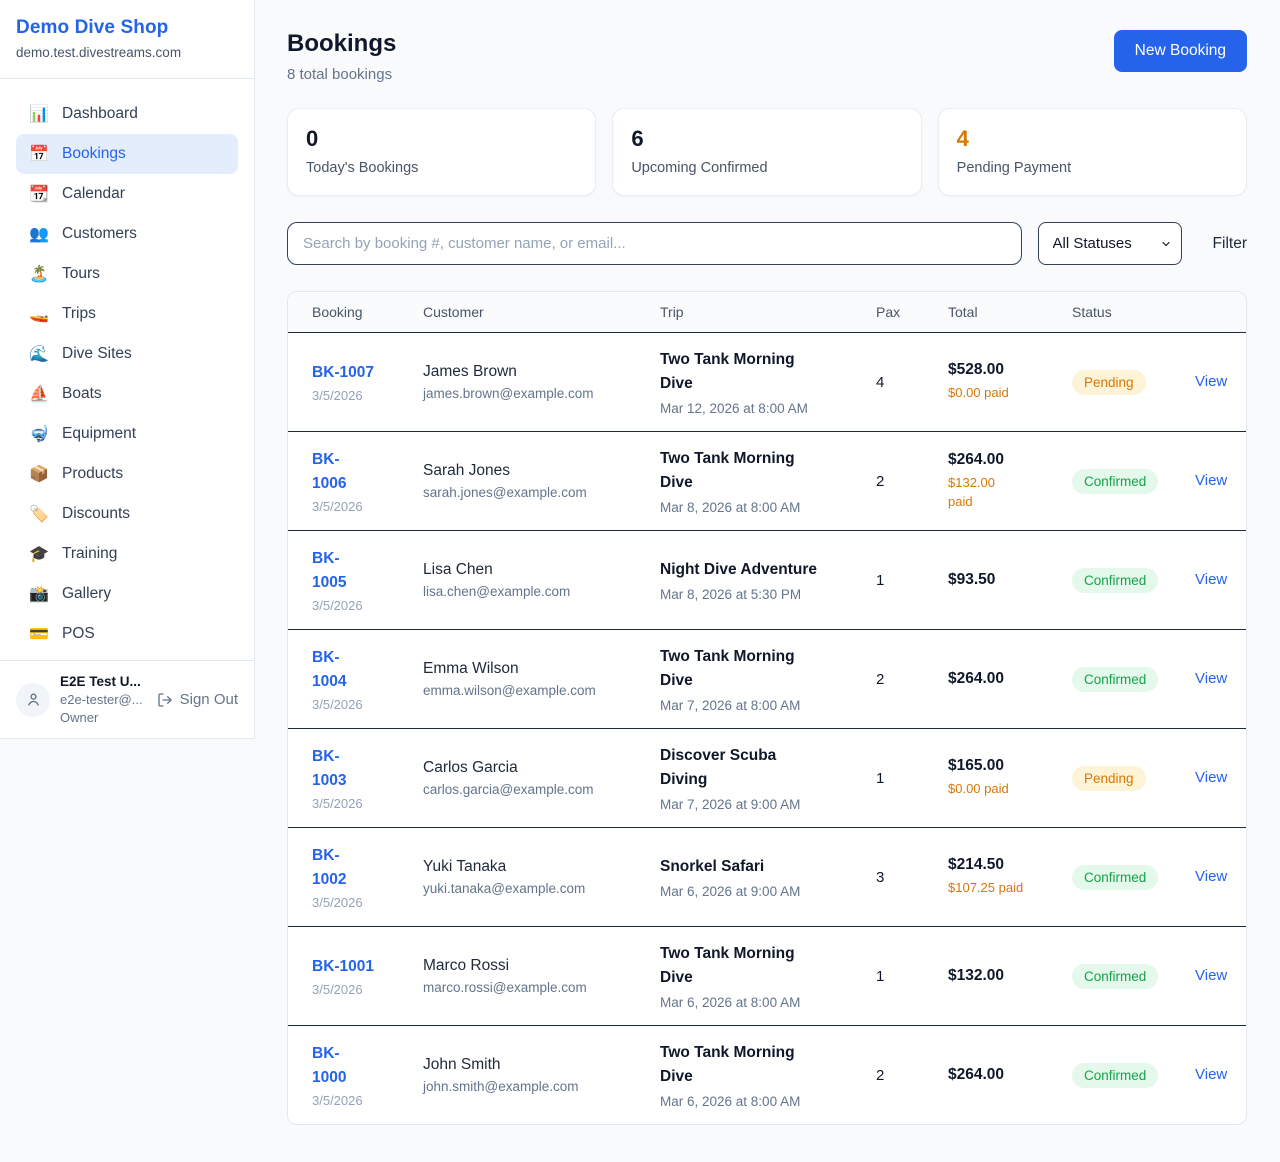 The width and height of the screenshot is (1280, 1162). Describe the element at coordinates (880, 481) in the screenshot. I see `pax-cell: 2` at that location.